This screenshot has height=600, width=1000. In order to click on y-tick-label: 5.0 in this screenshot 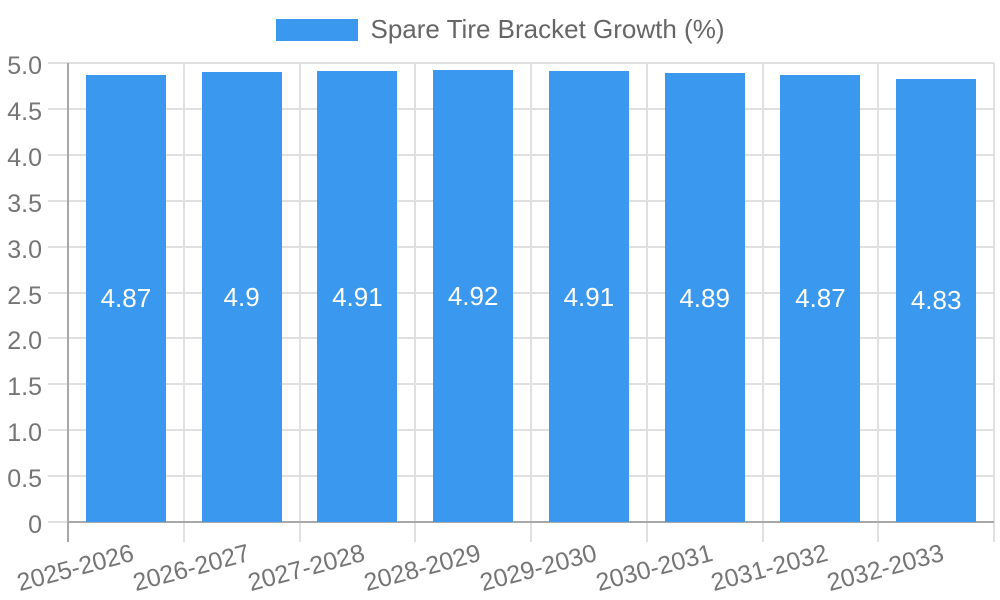, I will do `click(24, 66)`.